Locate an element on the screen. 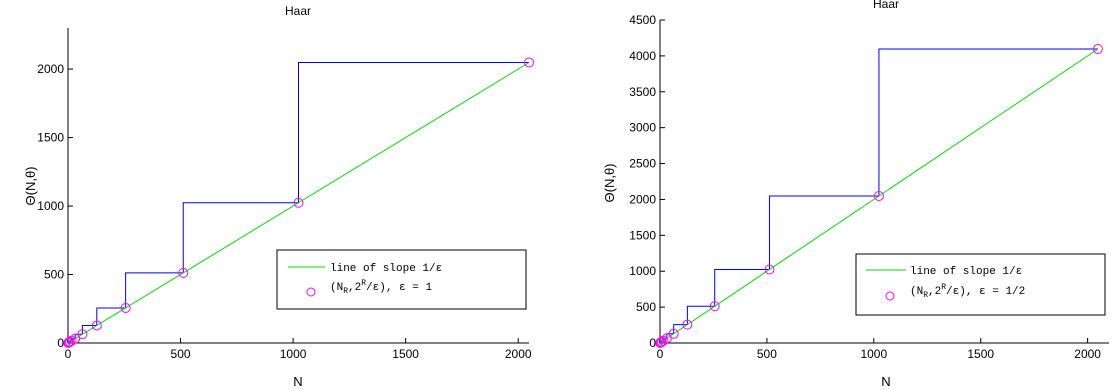 The image size is (1114, 390). legend: line of slope 1/ε (NR,2R/ε), ε = 1/2 is located at coordinates (980, 284).